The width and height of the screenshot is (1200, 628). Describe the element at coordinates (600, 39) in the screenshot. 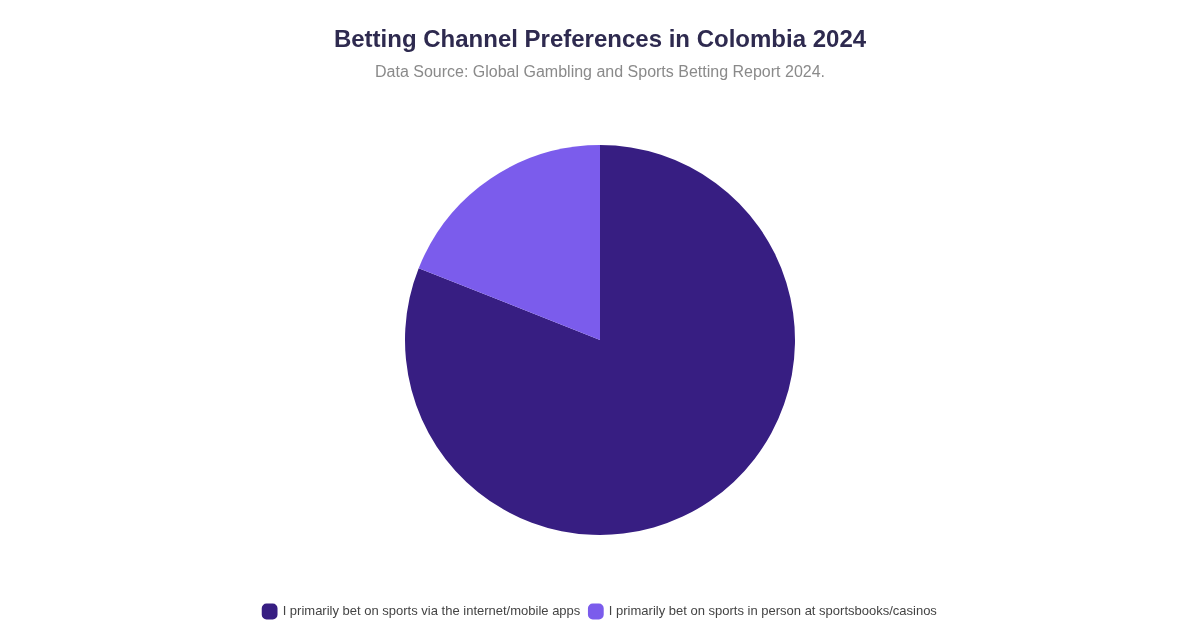

I see `chart-title: Betting Channel Preferences in Colombia 2024` at that location.